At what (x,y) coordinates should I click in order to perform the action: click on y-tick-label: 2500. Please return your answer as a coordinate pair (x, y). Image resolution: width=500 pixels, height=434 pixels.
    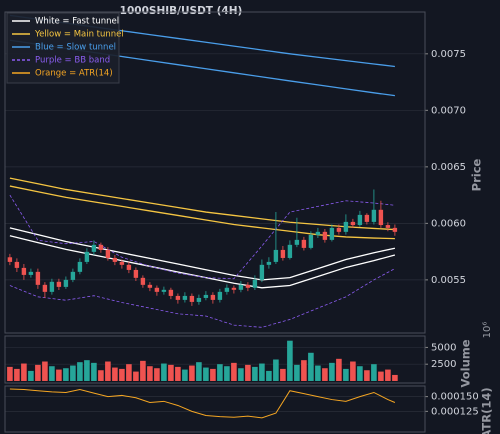
    Looking at the image, I should click on (443, 364).